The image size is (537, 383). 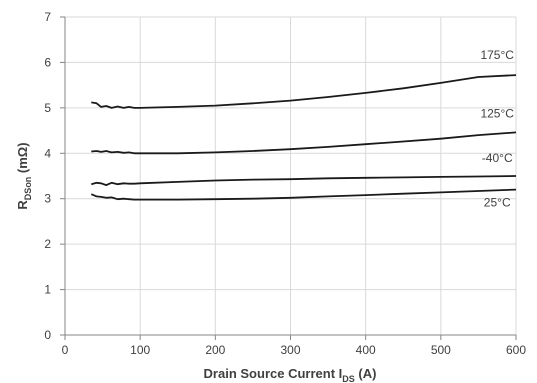 I want to click on x-tick-label: 300, so click(x=290, y=350).